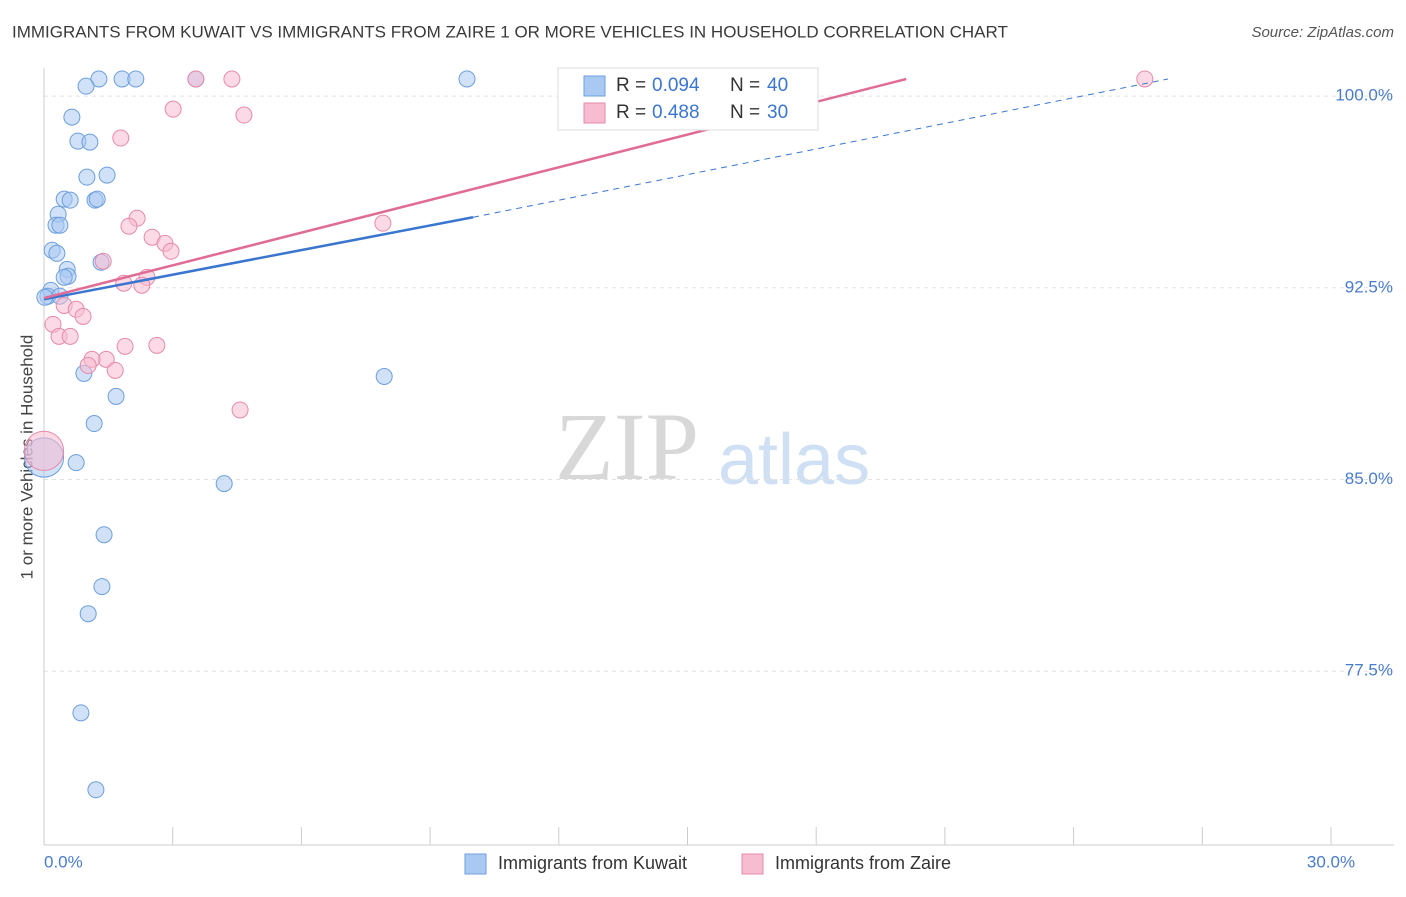 The image size is (1406, 897). Describe the element at coordinates (1369, 670) in the screenshot. I see `y-tick-label: 77.5%` at that location.